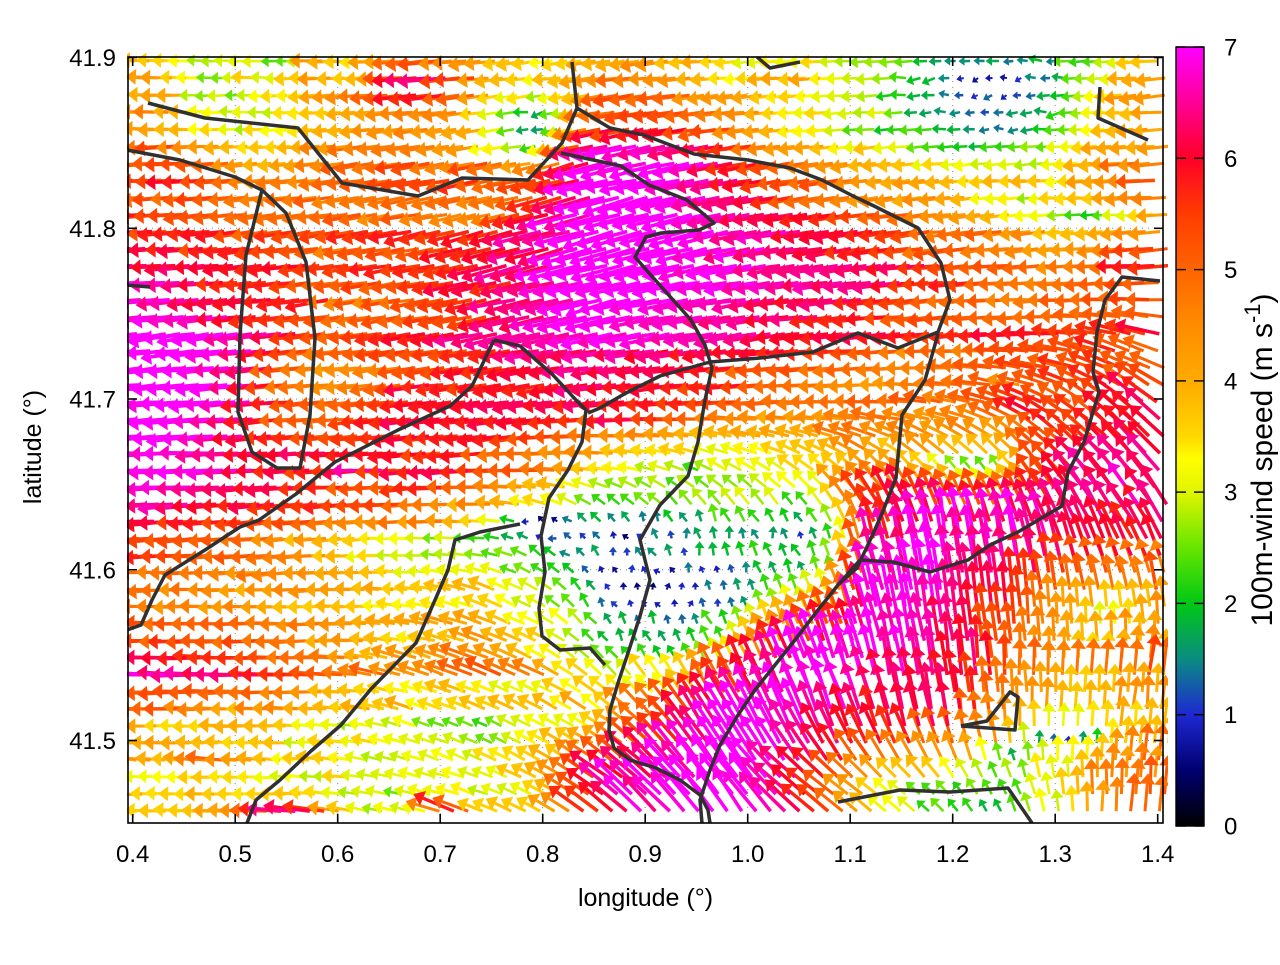 This screenshot has height=965, width=1280. What do you see at coordinates (1230, 159) in the screenshot?
I see `svg-text: 6` at bounding box center [1230, 159].